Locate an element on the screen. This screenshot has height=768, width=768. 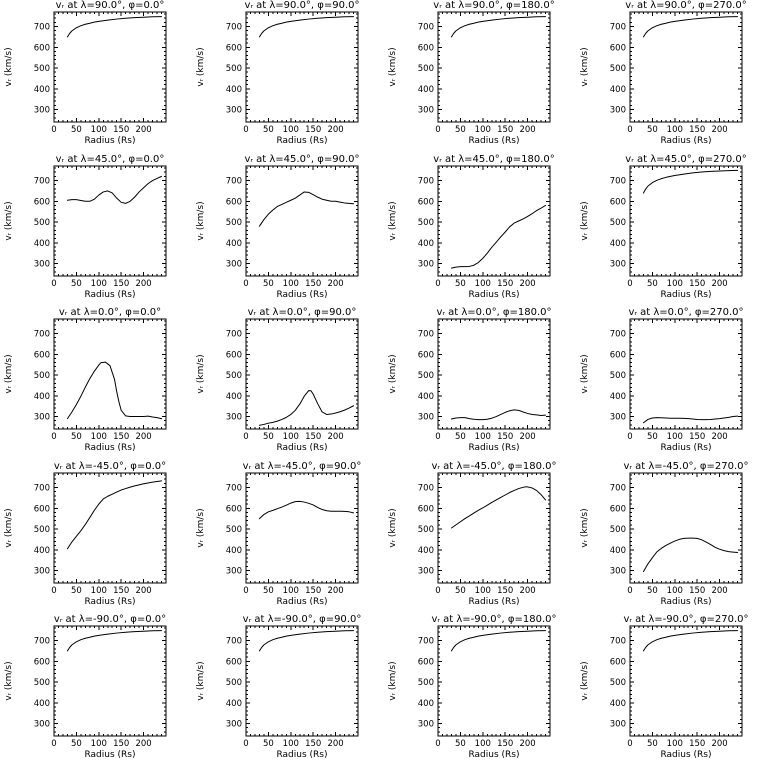
plot-title: vᵣ at λ=-90.0°, φ=90.0° is located at coordinates (302, 619).